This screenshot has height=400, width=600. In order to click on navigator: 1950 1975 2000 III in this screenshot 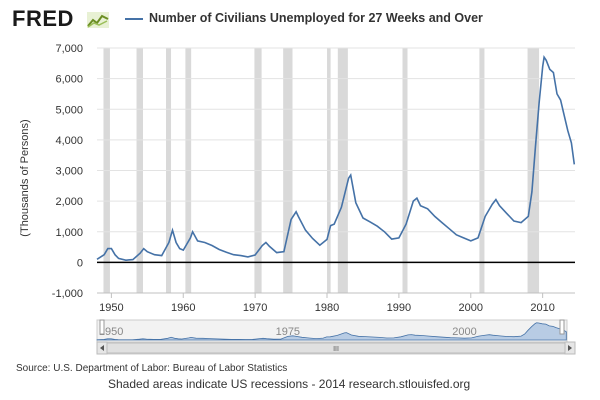, I will do `click(336, 337)`.